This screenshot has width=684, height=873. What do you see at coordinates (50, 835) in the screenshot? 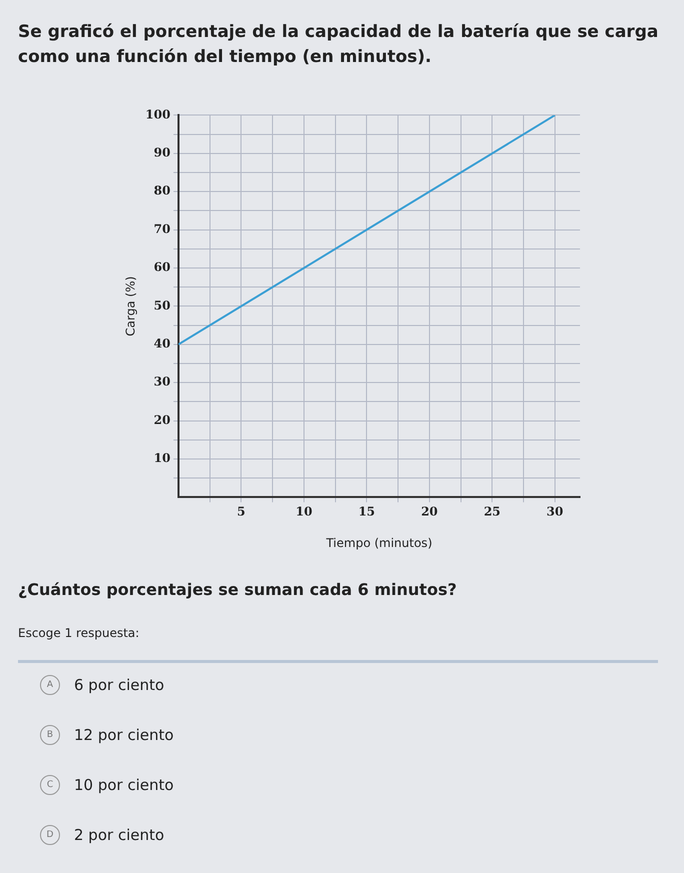
I see `text: D` at bounding box center [50, 835].